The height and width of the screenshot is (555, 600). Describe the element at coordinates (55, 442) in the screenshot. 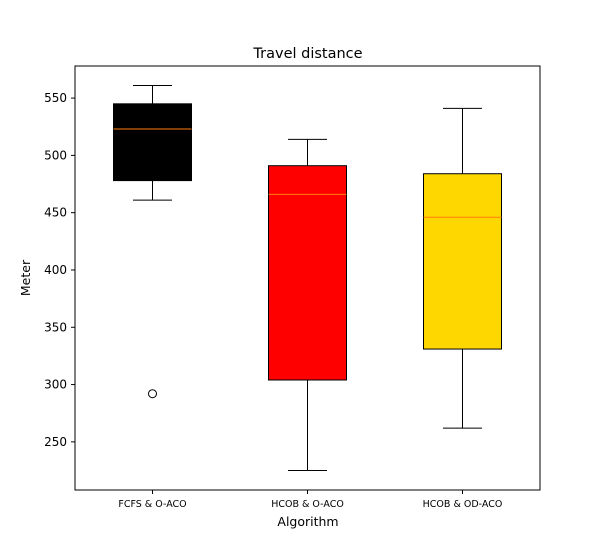

I see `y-tick-label: 250` at that location.